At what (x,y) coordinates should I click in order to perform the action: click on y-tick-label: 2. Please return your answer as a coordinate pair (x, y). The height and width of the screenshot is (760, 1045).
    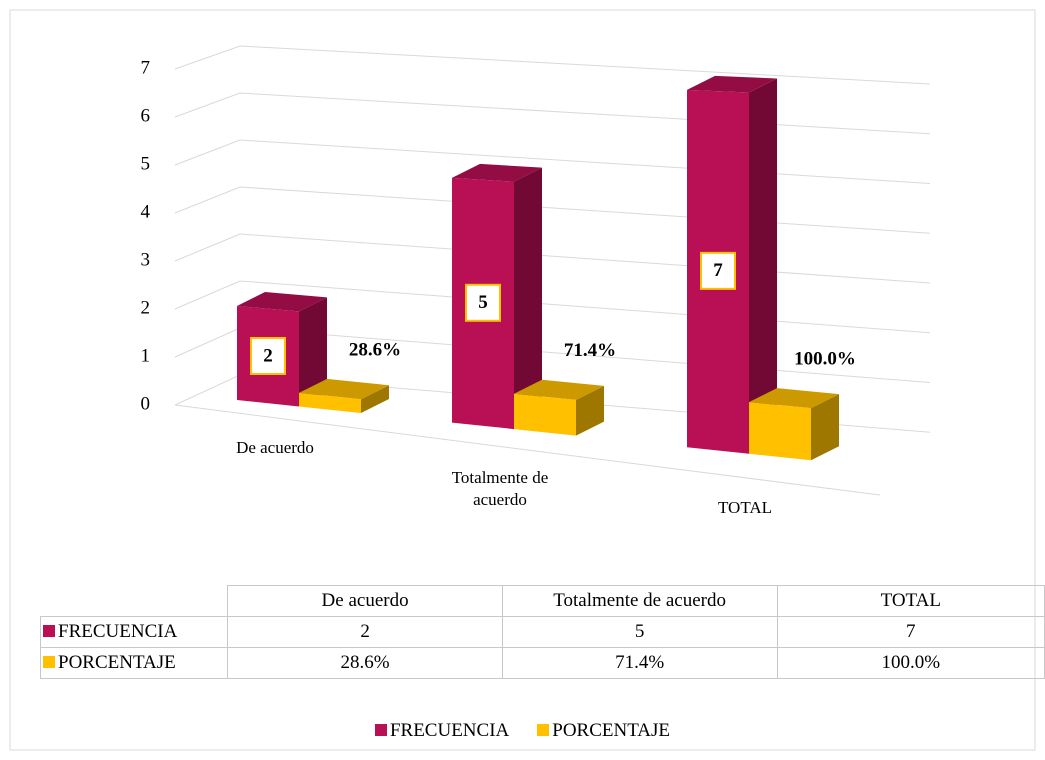
    Looking at the image, I should click on (146, 307).